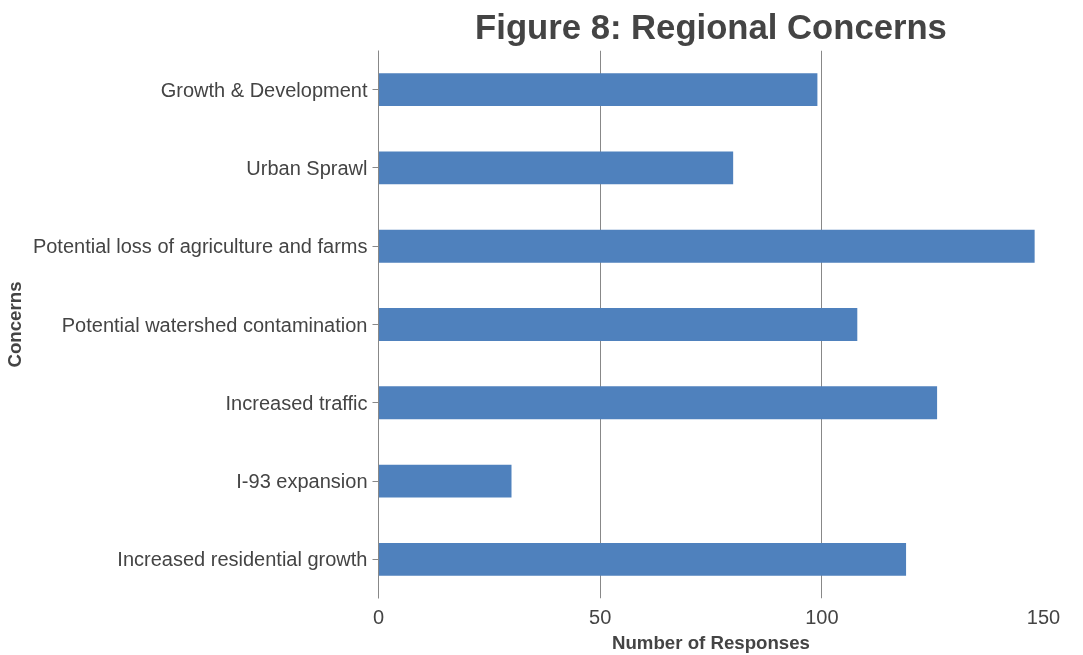 This screenshot has width=1083, height=655. Describe the element at coordinates (200, 246) in the screenshot. I see `y-tick-label: Potential loss of agriculture and farms` at that location.